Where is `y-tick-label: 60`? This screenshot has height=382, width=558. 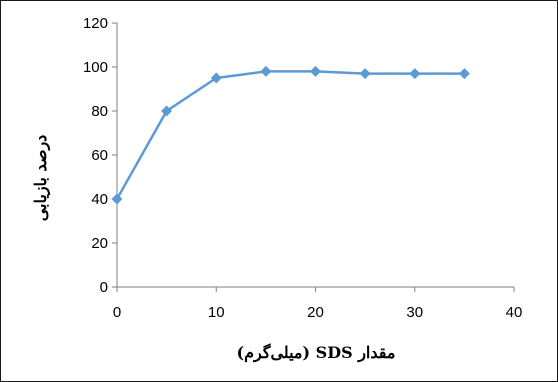
y-tick-label: 60 is located at coordinates (99, 155).